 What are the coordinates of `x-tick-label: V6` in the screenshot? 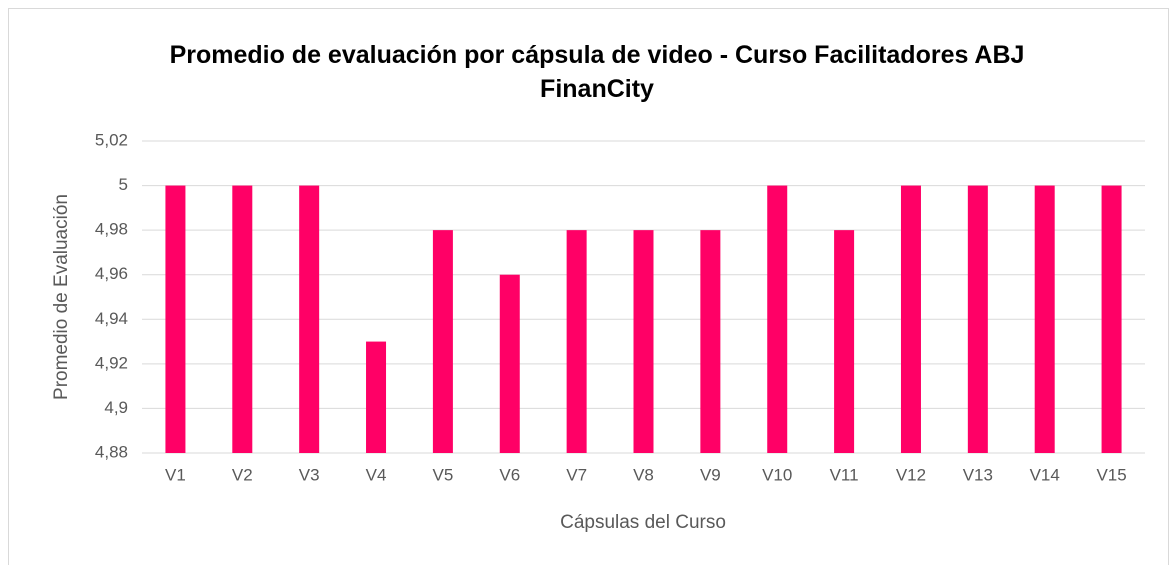 It's located at (509, 474).